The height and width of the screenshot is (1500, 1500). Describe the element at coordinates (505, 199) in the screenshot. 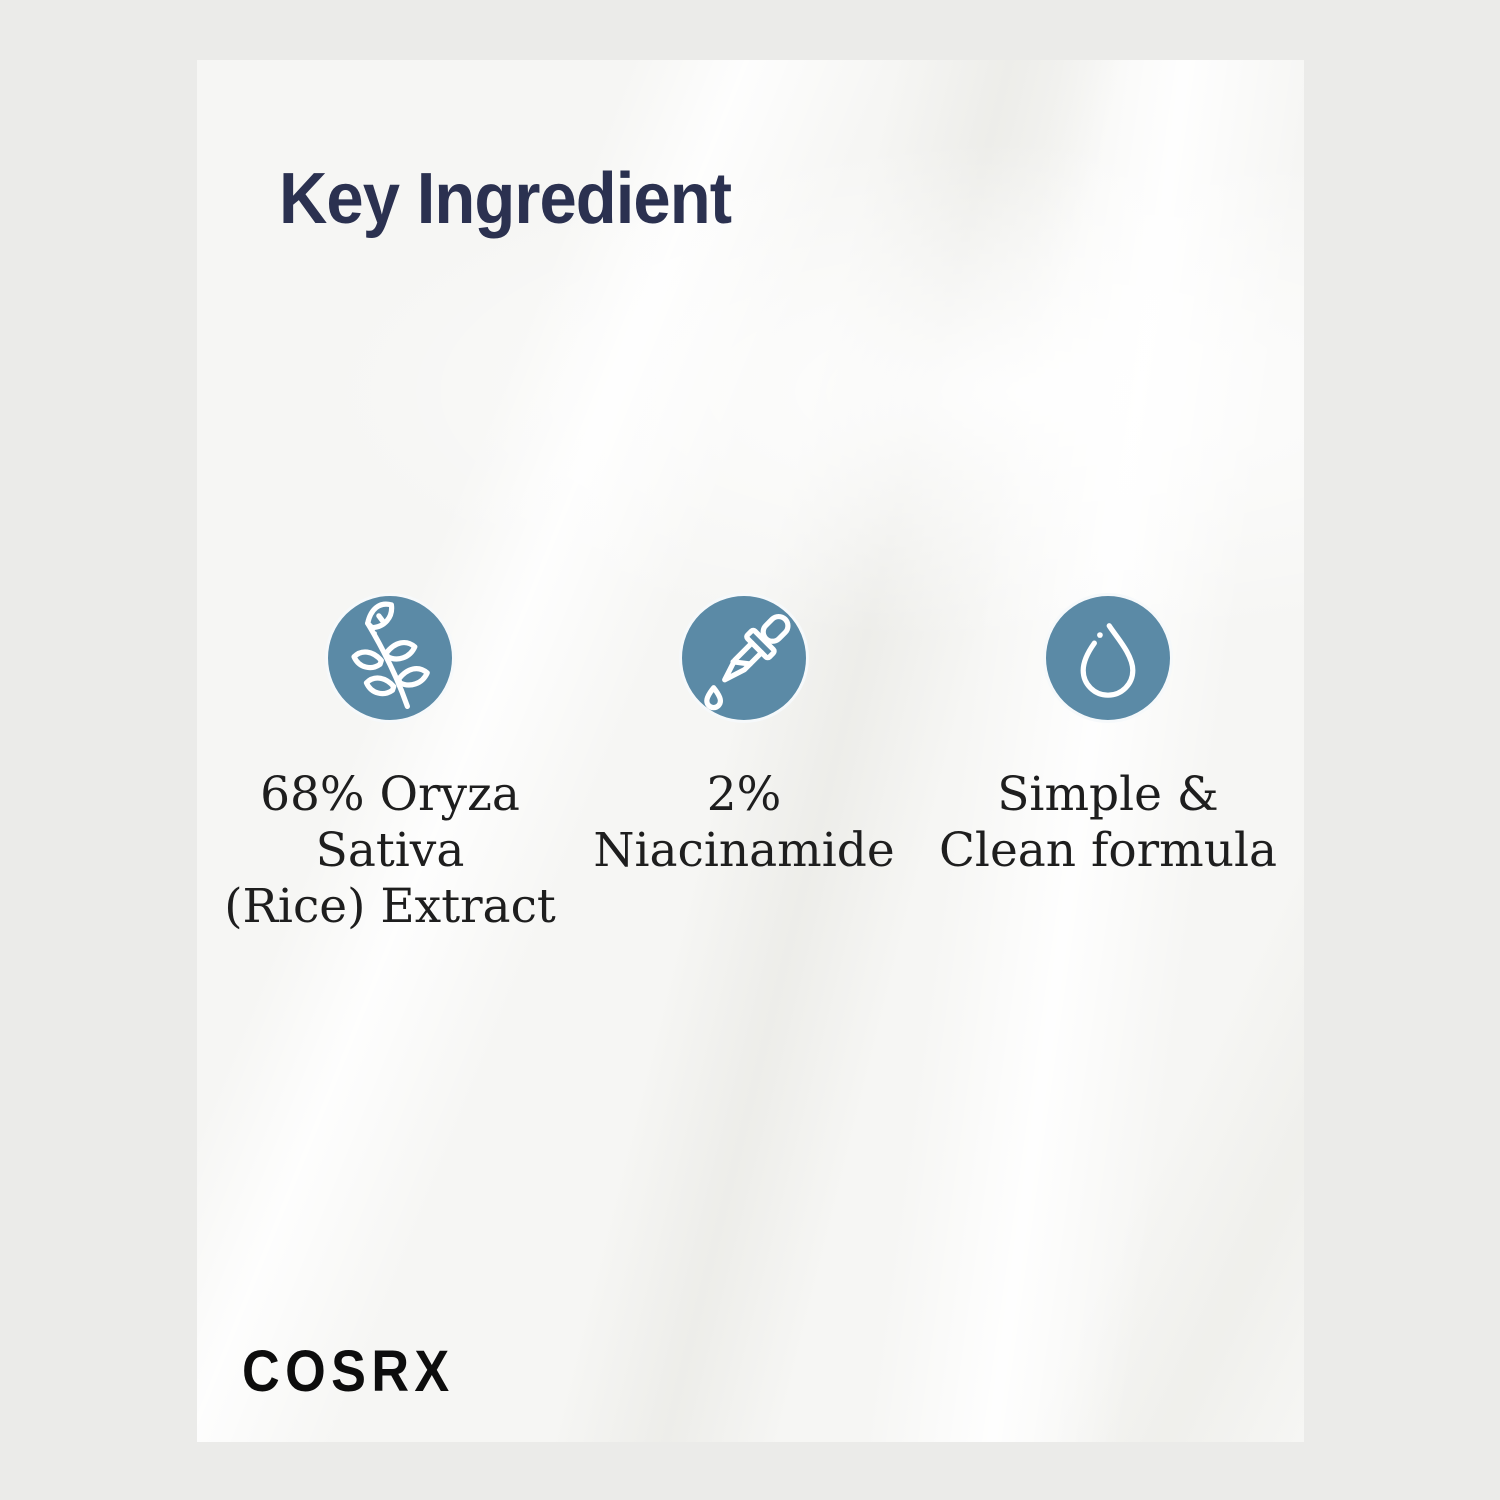

I see `page-title: Key Ingredient` at that location.